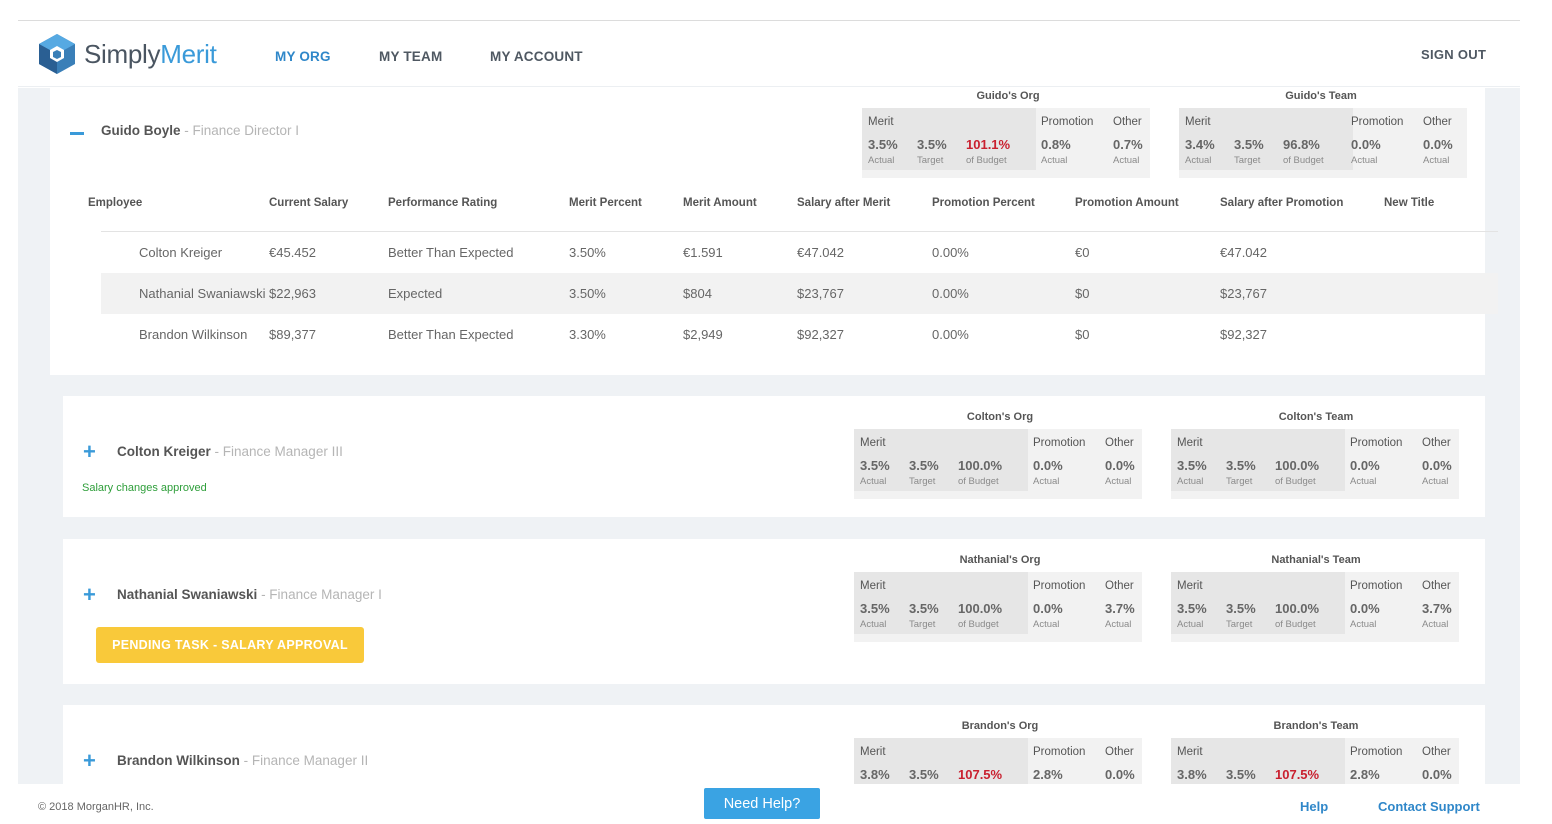 The image size is (1552, 824). What do you see at coordinates (443, 203) in the screenshot?
I see `col-performance-rating: Performance Rating` at bounding box center [443, 203].